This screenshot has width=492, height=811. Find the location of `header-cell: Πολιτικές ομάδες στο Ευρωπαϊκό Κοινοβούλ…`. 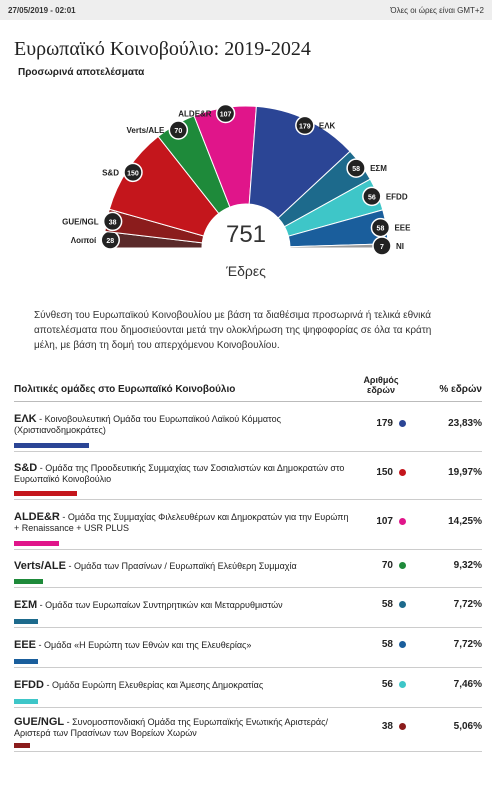

header-cell: Πολιτικές ομάδες στο Ευρωπαϊκό Κοινοβούλ… is located at coordinates (125, 389).